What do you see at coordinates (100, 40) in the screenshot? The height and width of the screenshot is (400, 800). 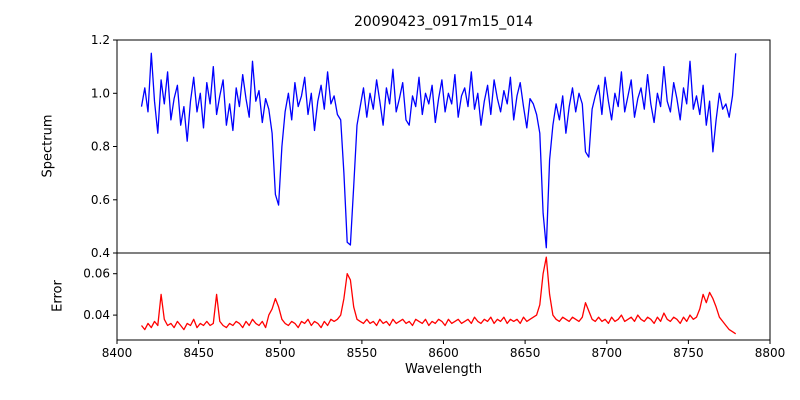 I see `y-tick-label: 1.2` at bounding box center [100, 40].